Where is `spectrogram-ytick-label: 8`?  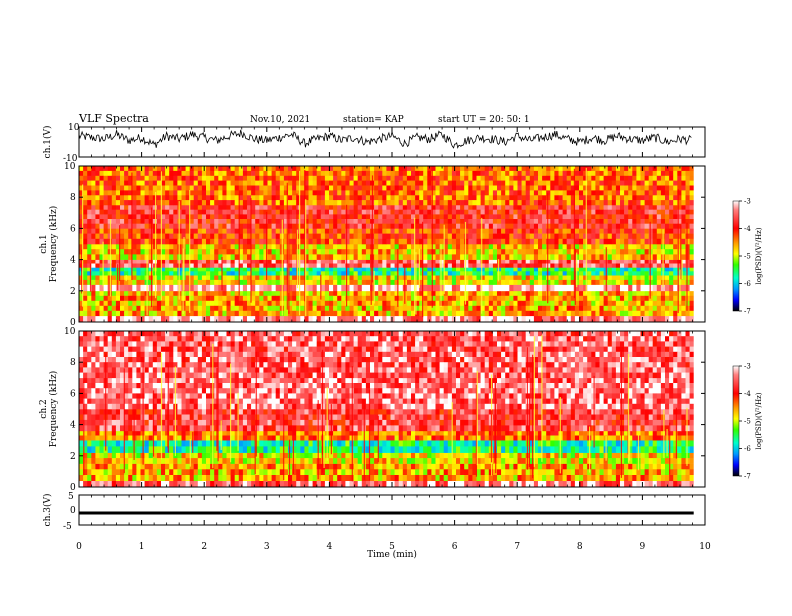 spectrogram-ytick-label: 8 is located at coordinates (73, 198).